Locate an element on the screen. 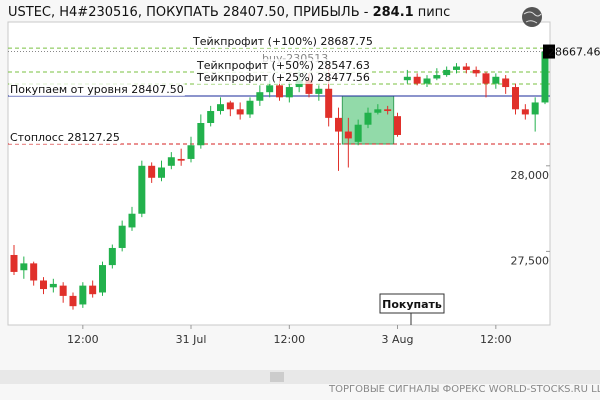  scrollbar is located at coordinates (300, 377).